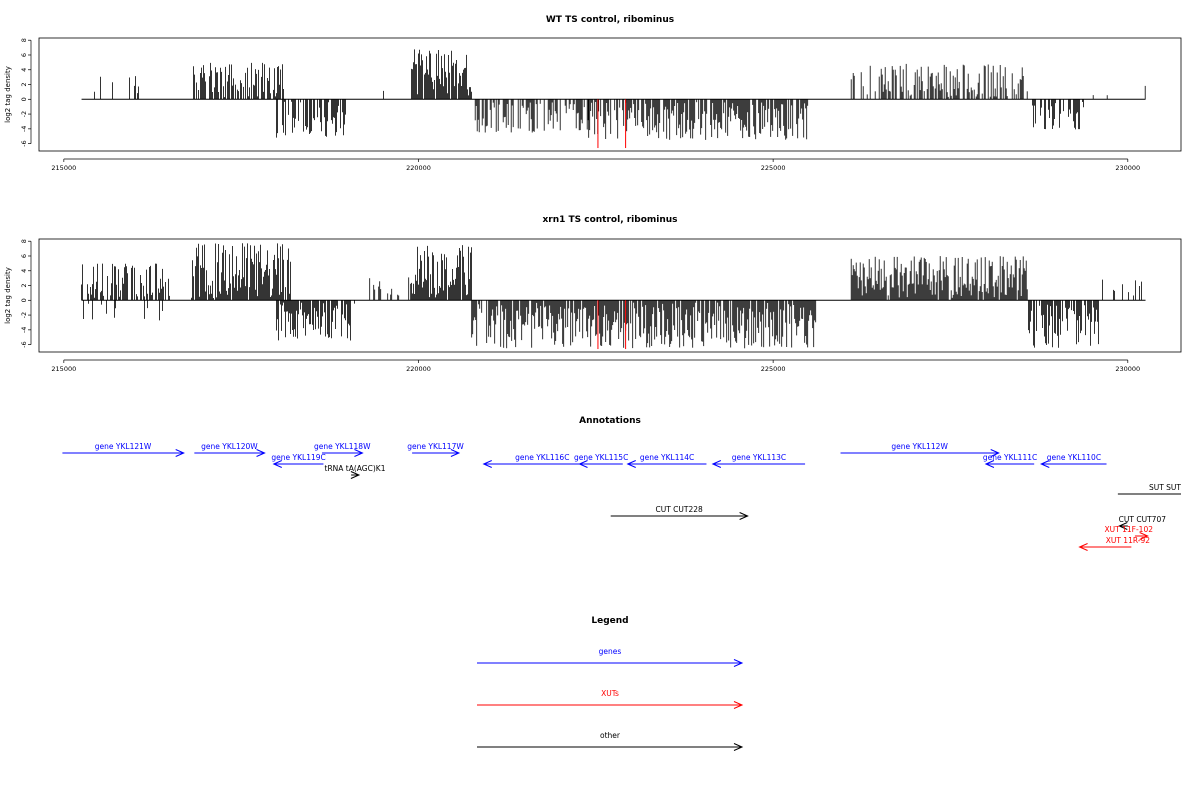 The height and width of the screenshot is (800, 1200). What do you see at coordinates (610, 693) in the screenshot?
I see `legend-label: XUTs` at bounding box center [610, 693].